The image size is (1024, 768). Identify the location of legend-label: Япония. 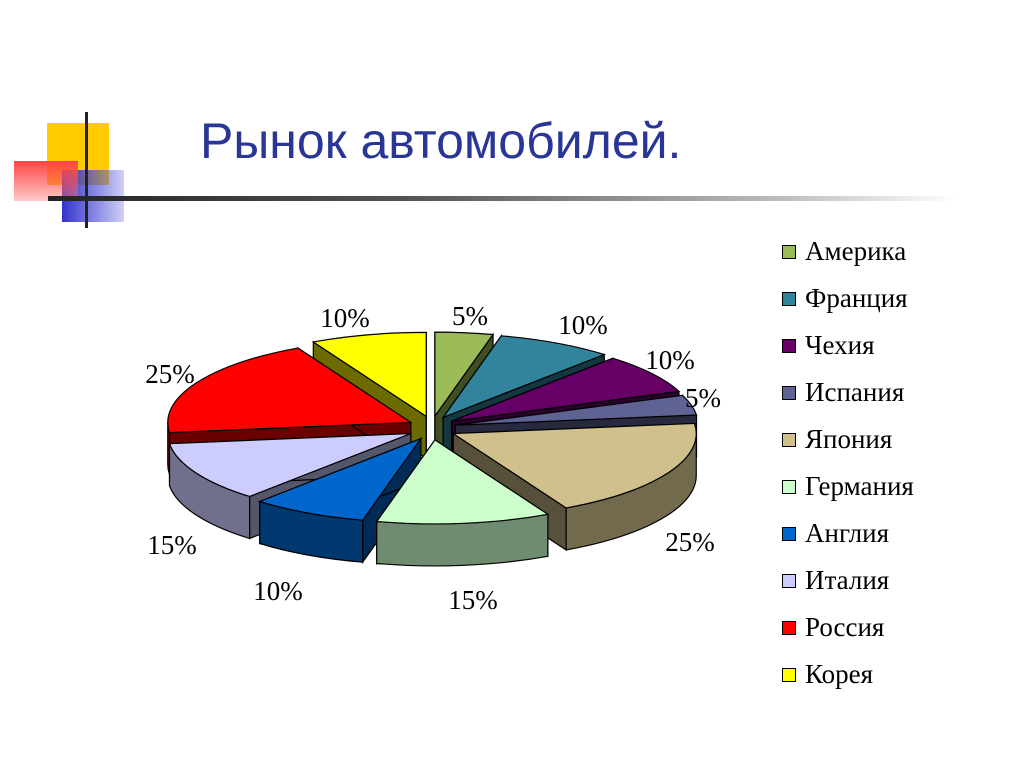
(849, 439).